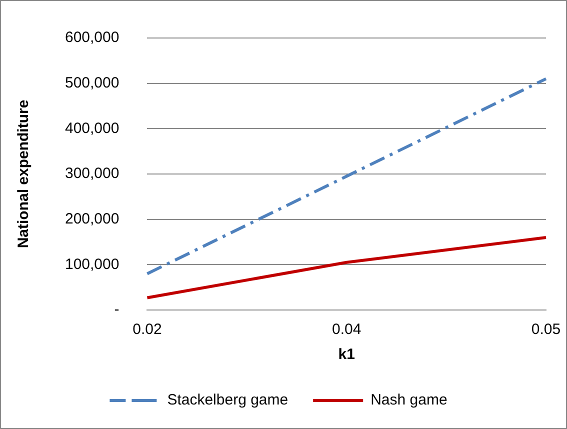 This screenshot has height=429, width=567. Describe the element at coordinates (227, 400) in the screenshot. I see `legend-label: Stackelberg game` at that location.